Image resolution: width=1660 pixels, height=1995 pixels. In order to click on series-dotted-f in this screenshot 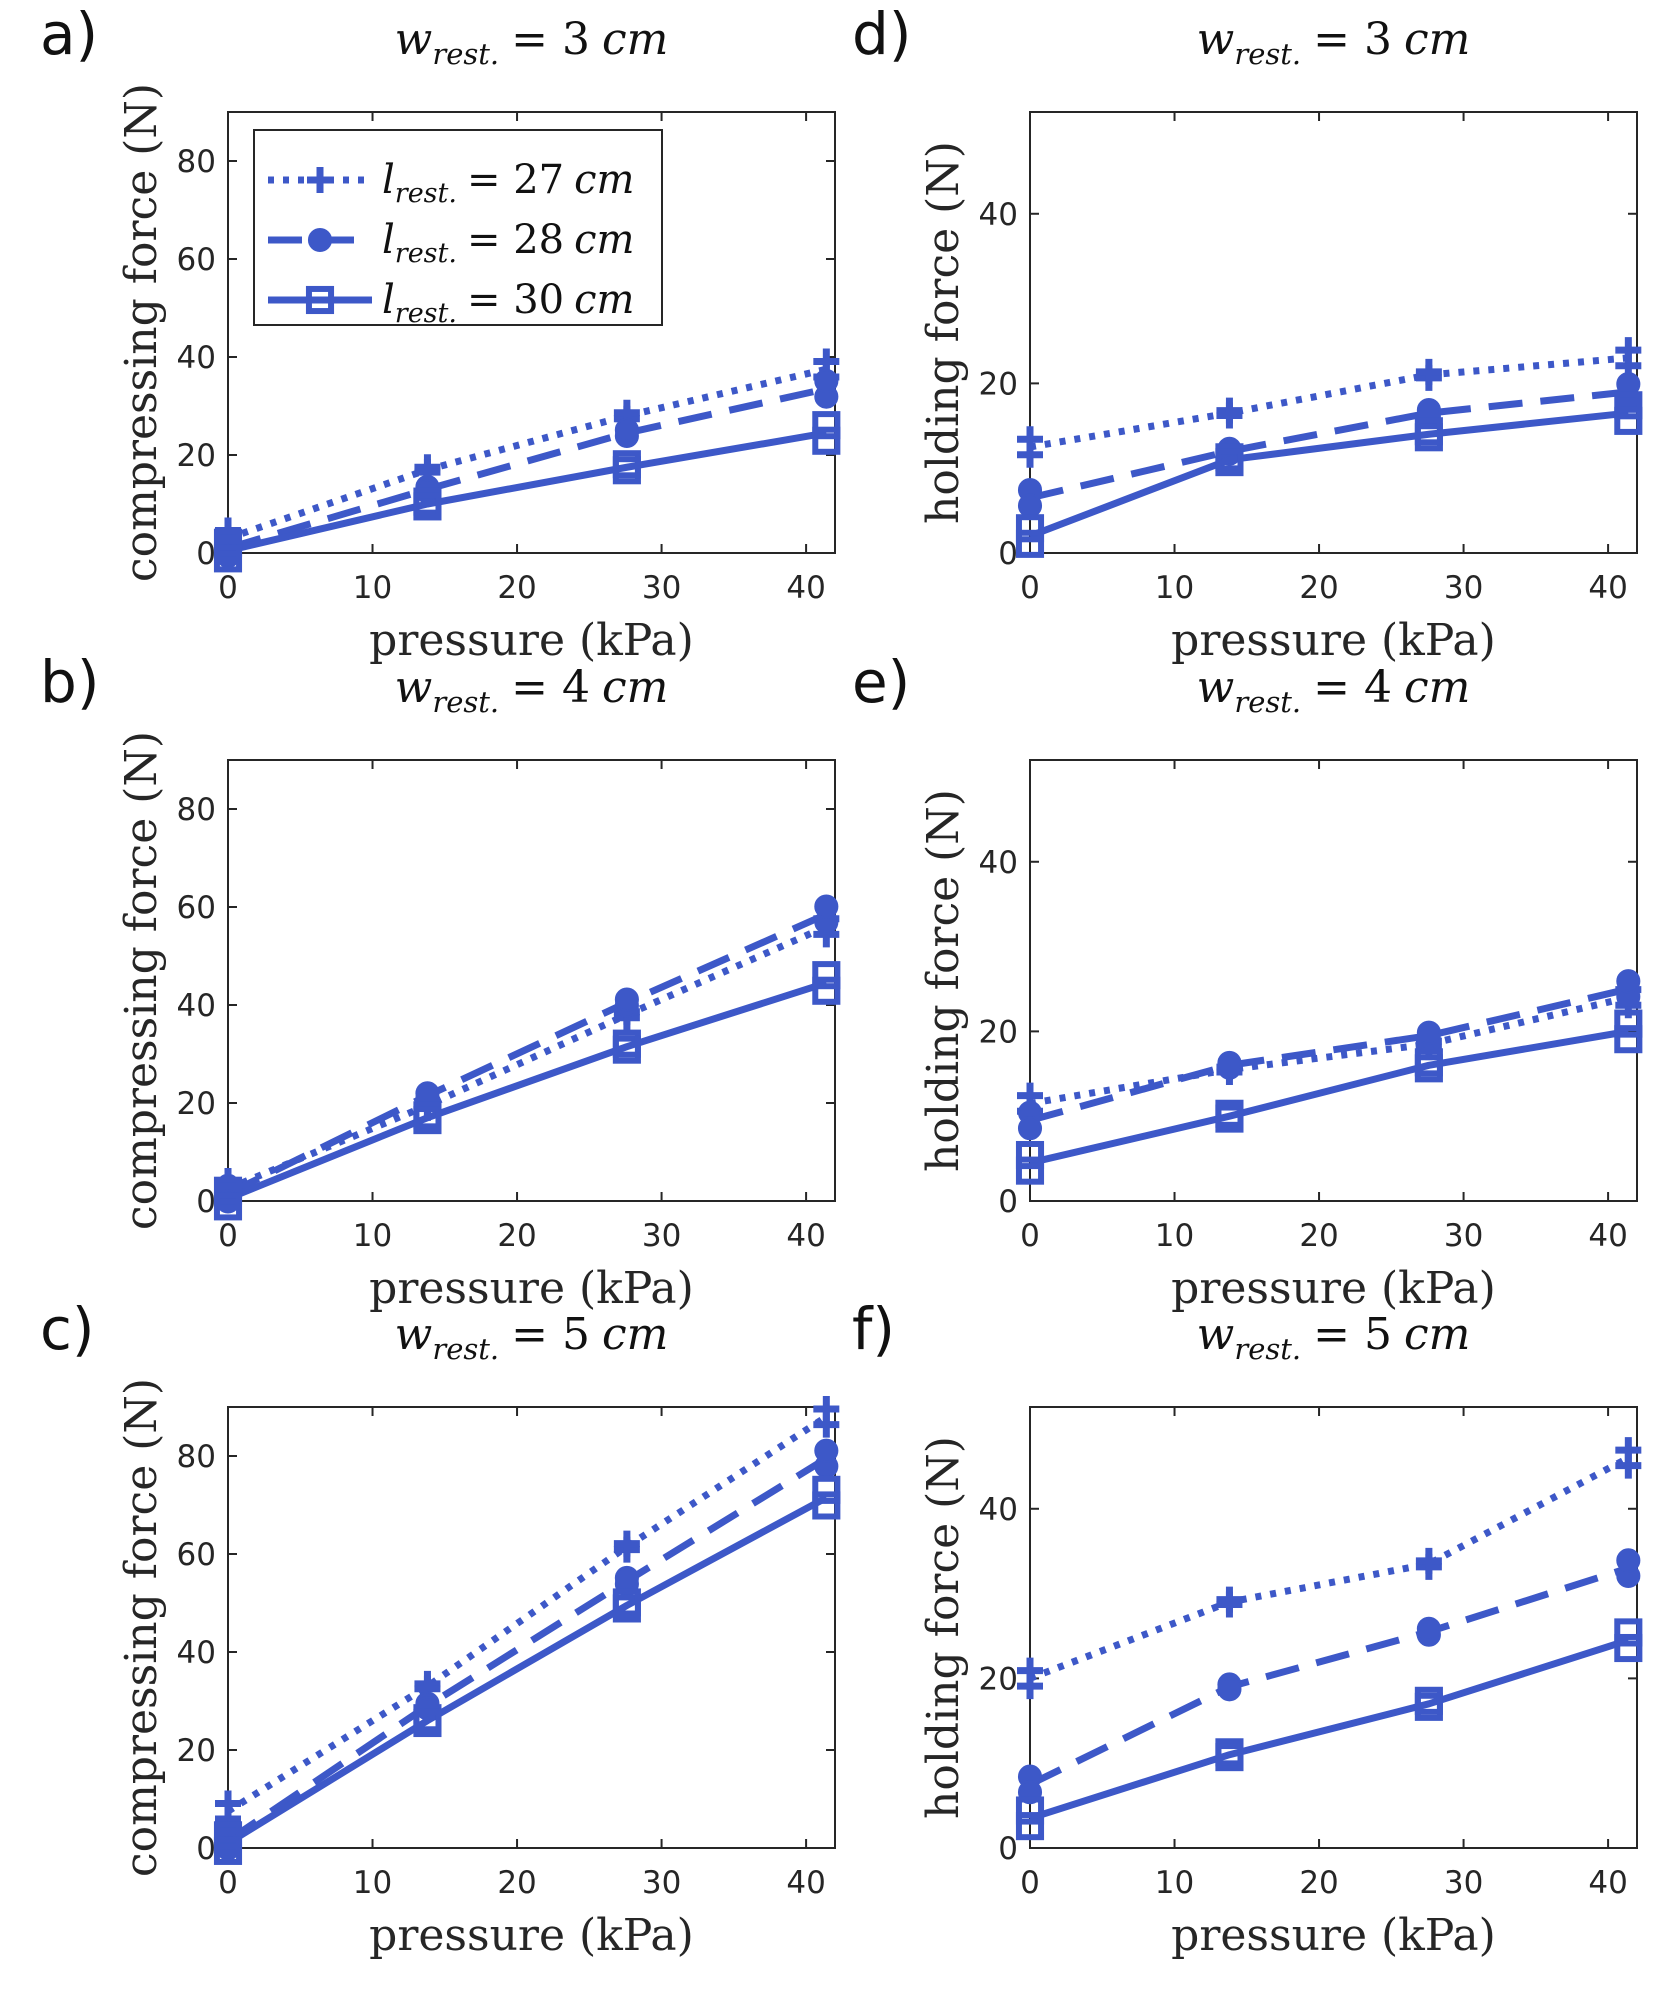, I will do `click(1329, 1568)`.